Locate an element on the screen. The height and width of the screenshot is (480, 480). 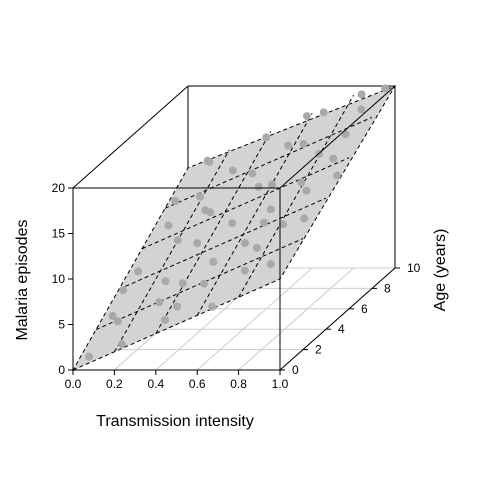
y-tick-label: 0 is located at coordinates (295, 370).